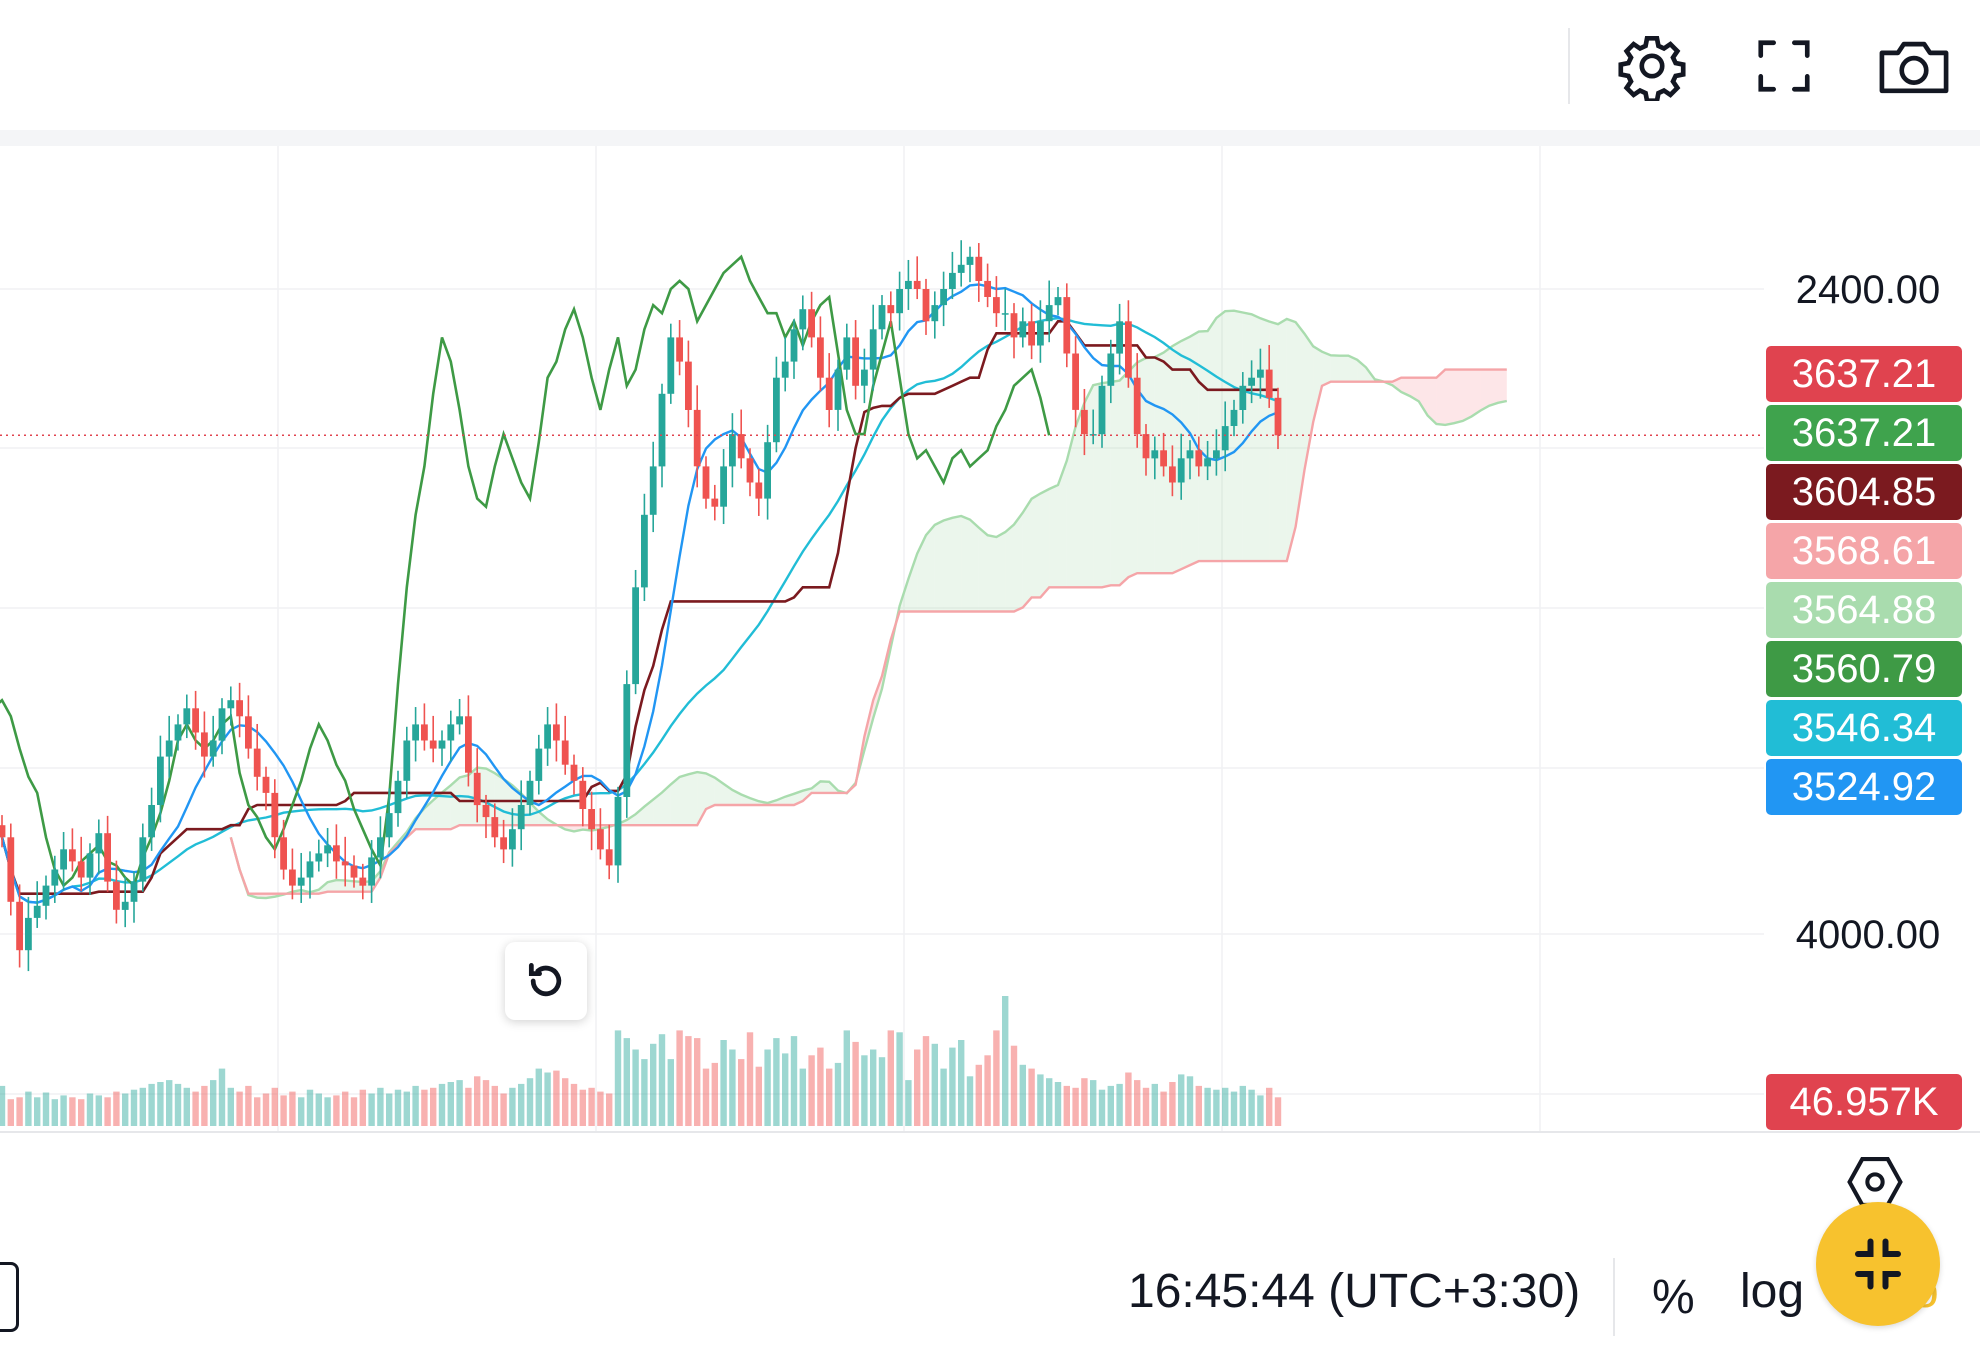  I want to click on price-badge: 3604.85, so click(1864, 492).